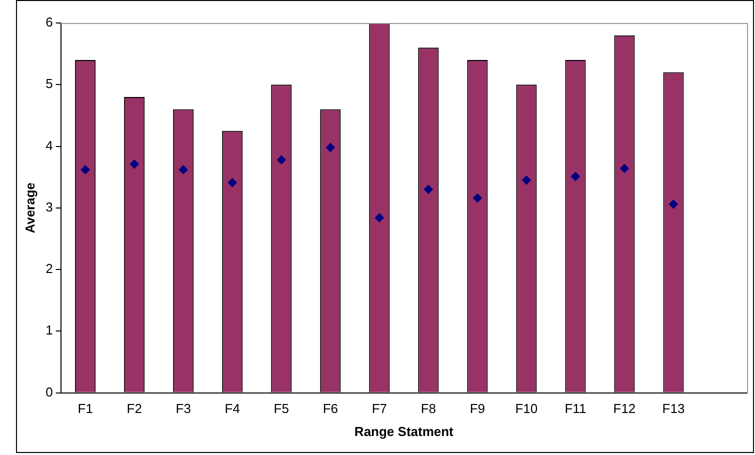 The image size is (755, 455). Describe the element at coordinates (526, 408) in the screenshot. I see `x-tick-label: F10` at that location.